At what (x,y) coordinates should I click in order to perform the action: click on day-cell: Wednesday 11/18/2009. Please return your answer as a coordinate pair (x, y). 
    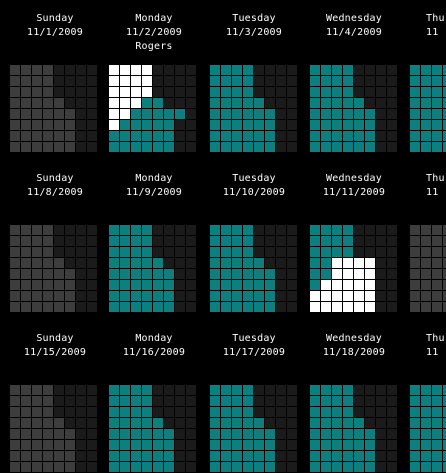
    Looking at the image, I should click on (354, 346).